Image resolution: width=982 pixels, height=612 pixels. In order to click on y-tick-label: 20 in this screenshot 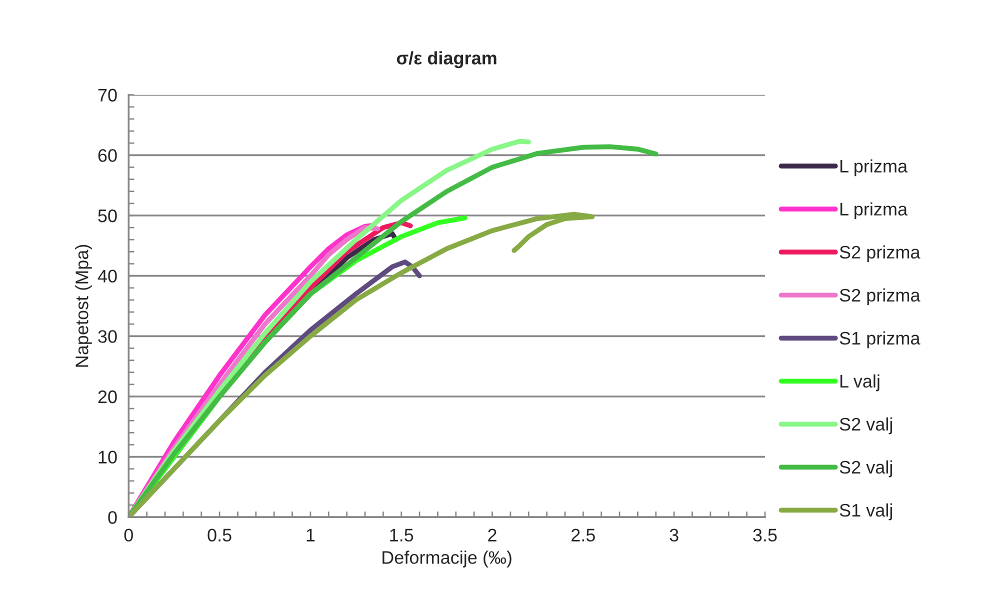, I will do `click(107, 397)`.